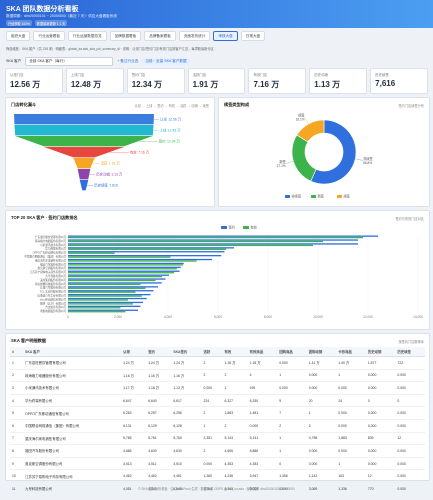  What do you see at coordinates (212, 376) in the screenshot?
I see `table-cell: 2` at bounding box center [212, 376].